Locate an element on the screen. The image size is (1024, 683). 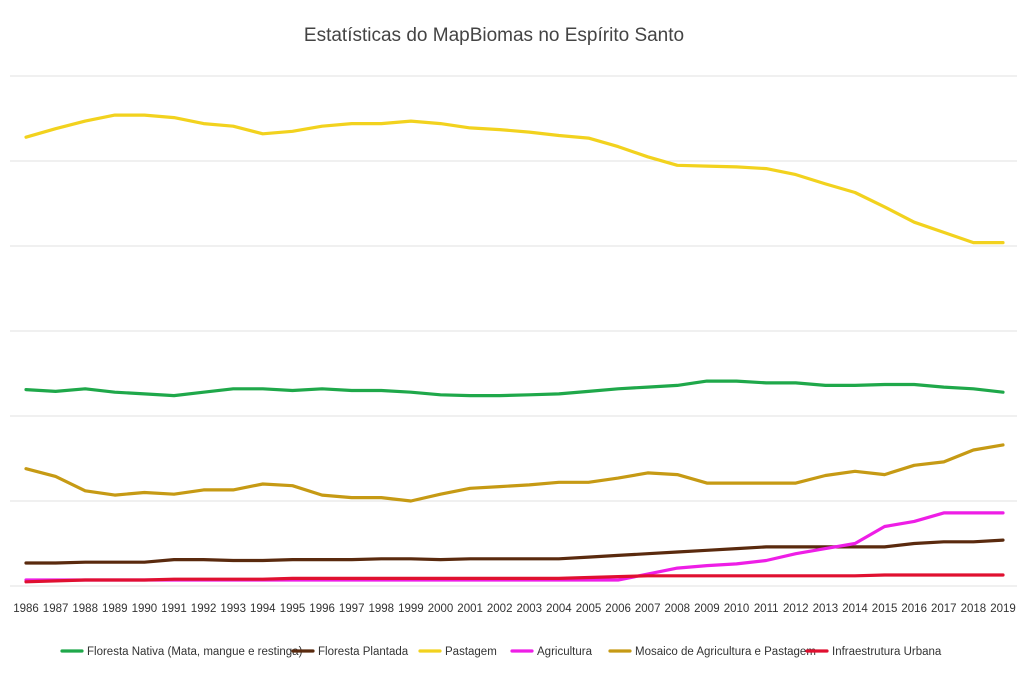
legend-entry: Pastagem is located at coordinates (471, 652).